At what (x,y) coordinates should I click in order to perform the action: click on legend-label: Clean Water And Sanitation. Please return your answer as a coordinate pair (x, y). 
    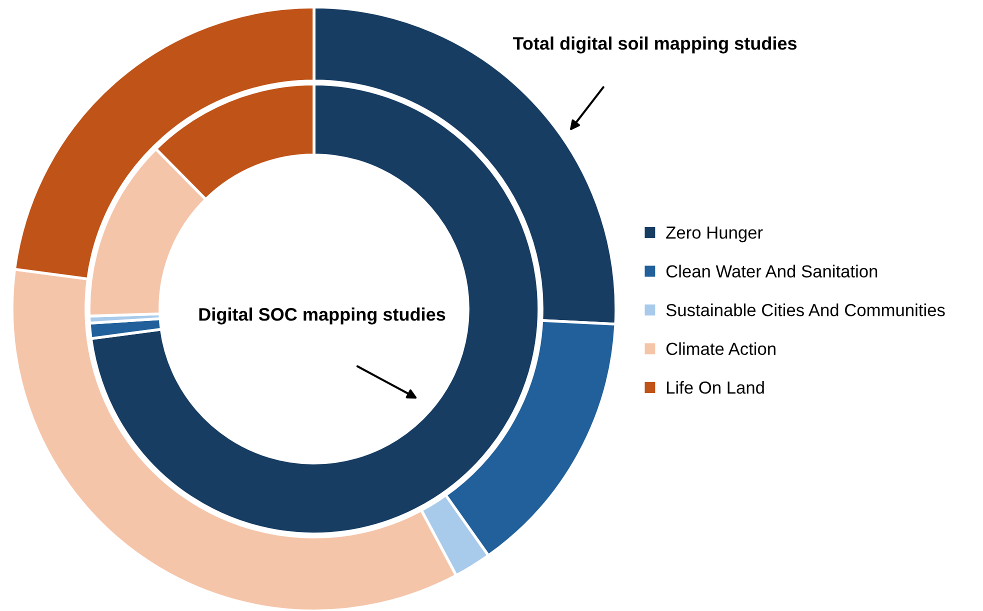
    Looking at the image, I should click on (772, 271).